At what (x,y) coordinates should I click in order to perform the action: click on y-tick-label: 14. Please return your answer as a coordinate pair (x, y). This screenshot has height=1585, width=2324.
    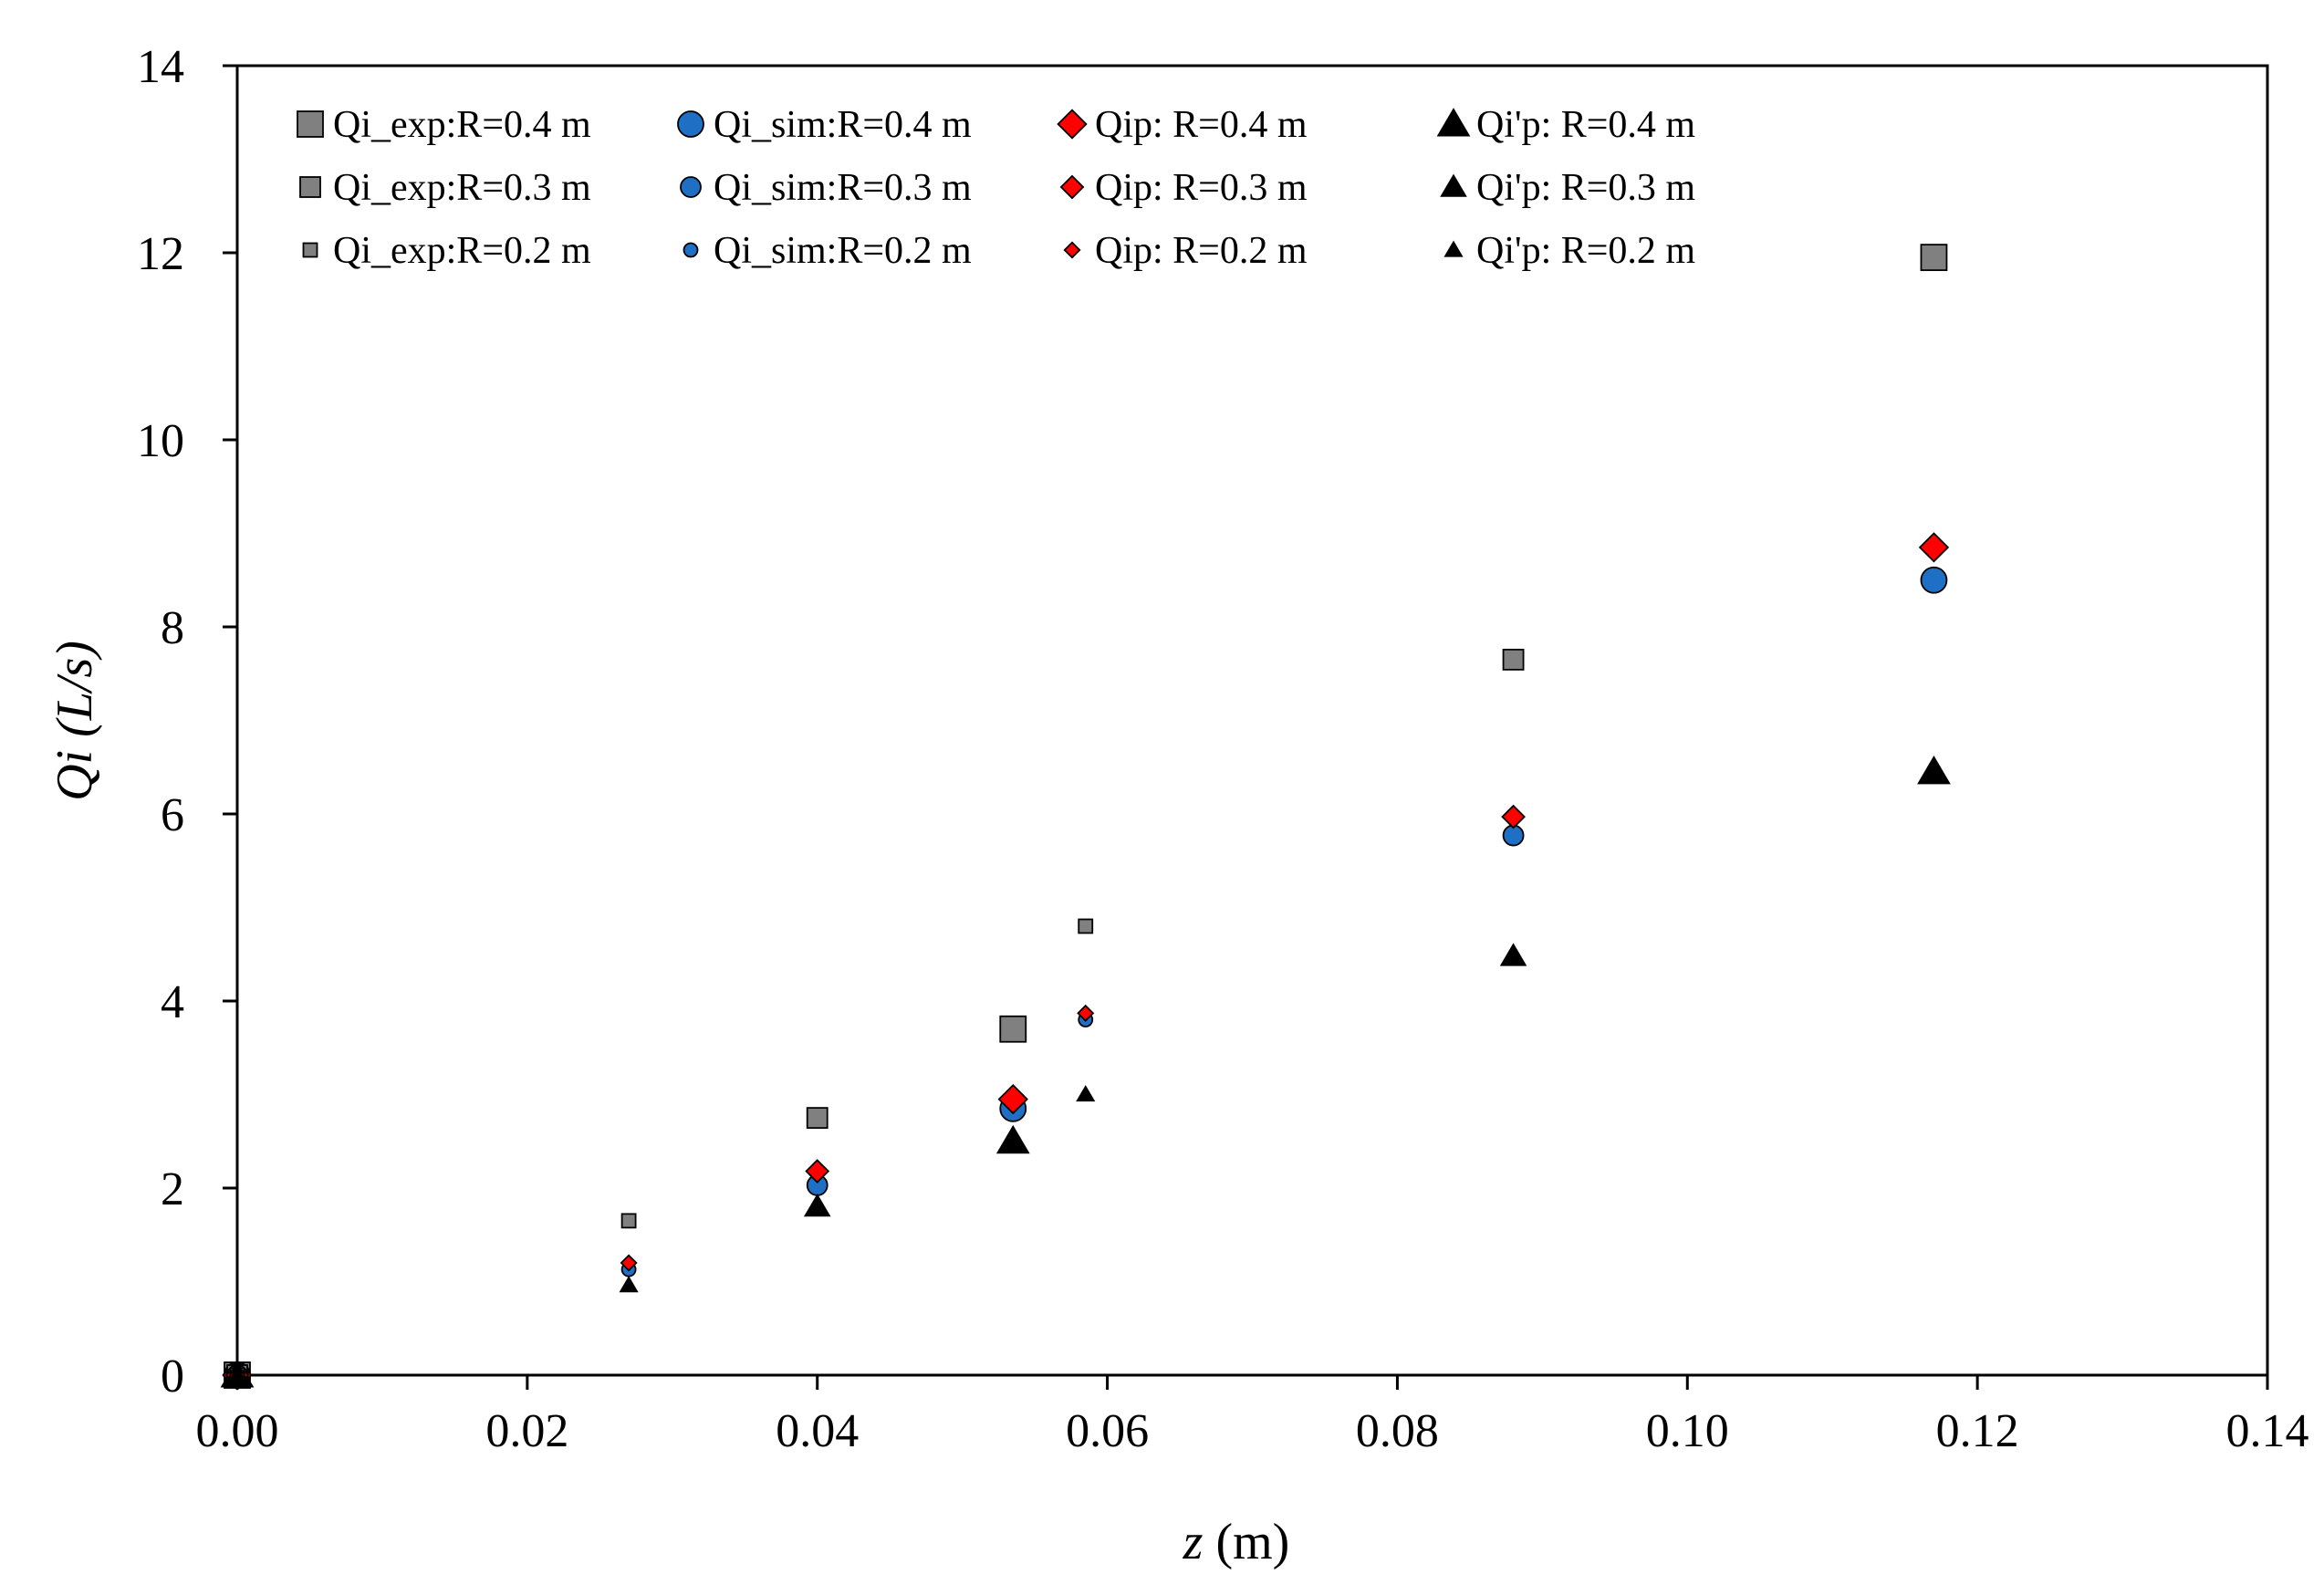
    Looking at the image, I should click on (160, 67).